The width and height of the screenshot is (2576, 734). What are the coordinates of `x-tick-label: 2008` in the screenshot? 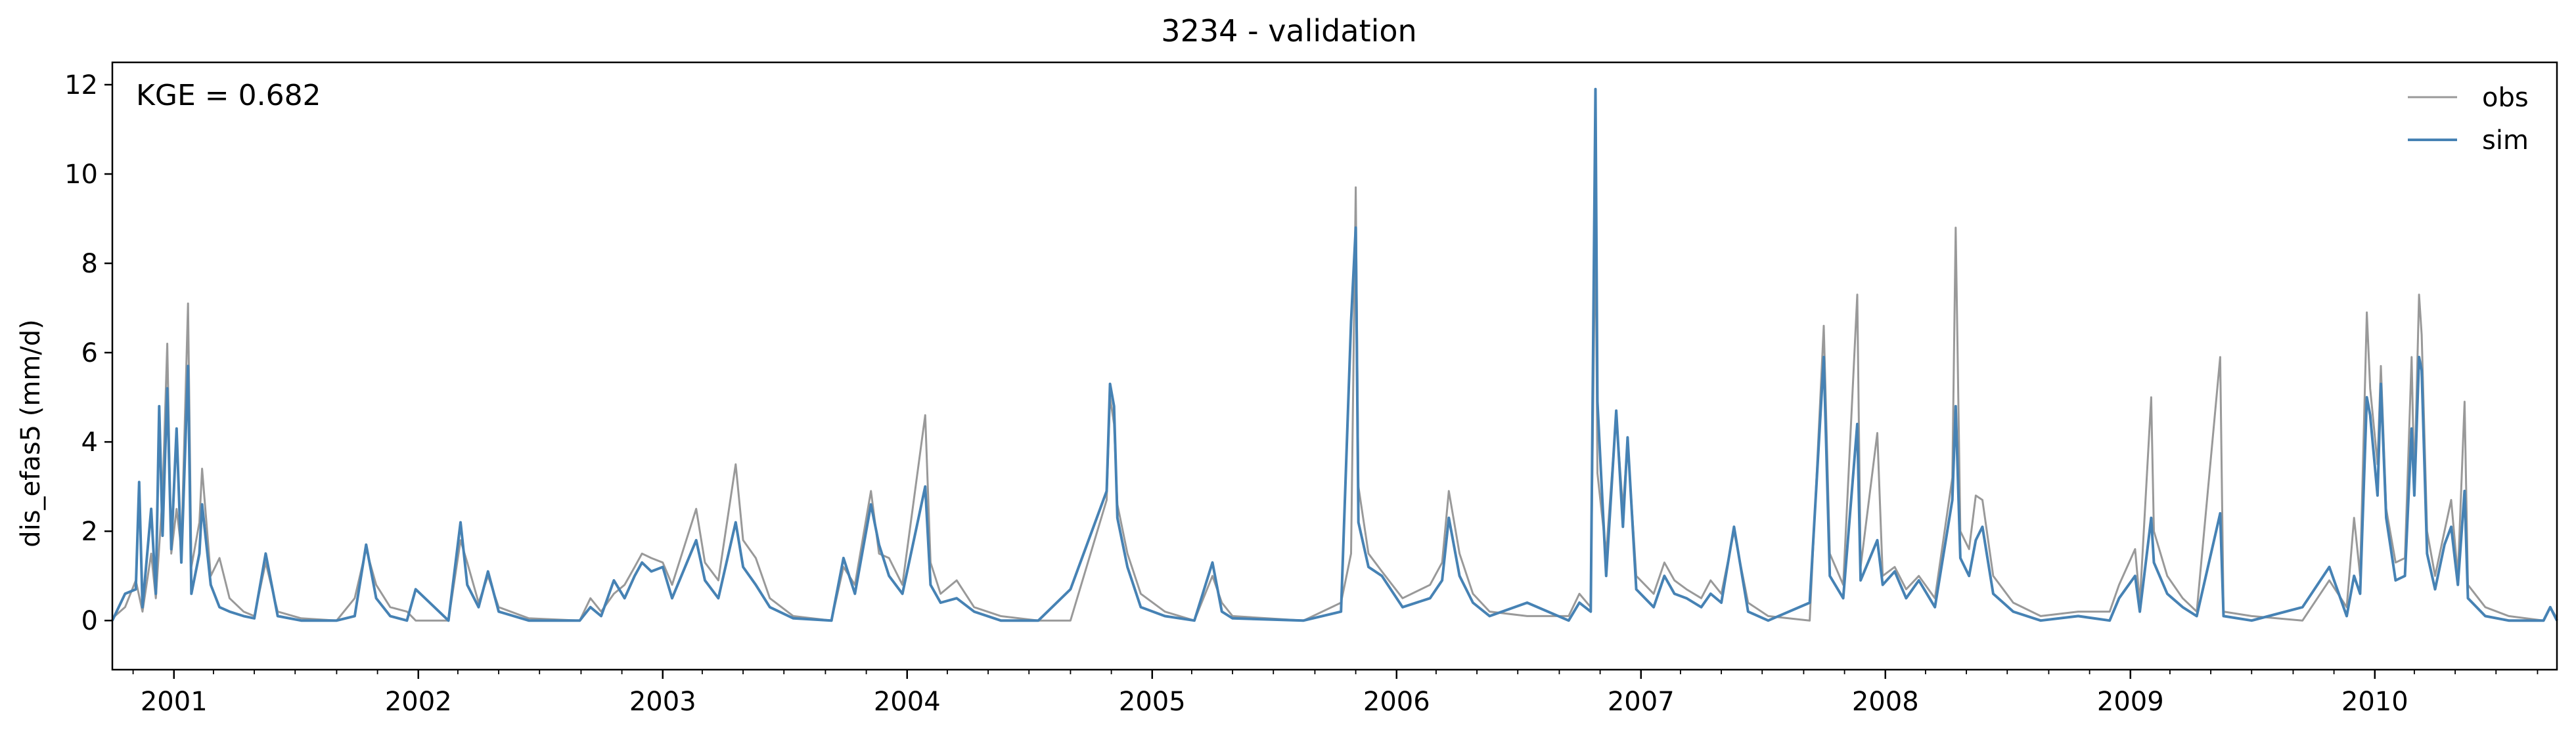 It's located at (1885, 702).